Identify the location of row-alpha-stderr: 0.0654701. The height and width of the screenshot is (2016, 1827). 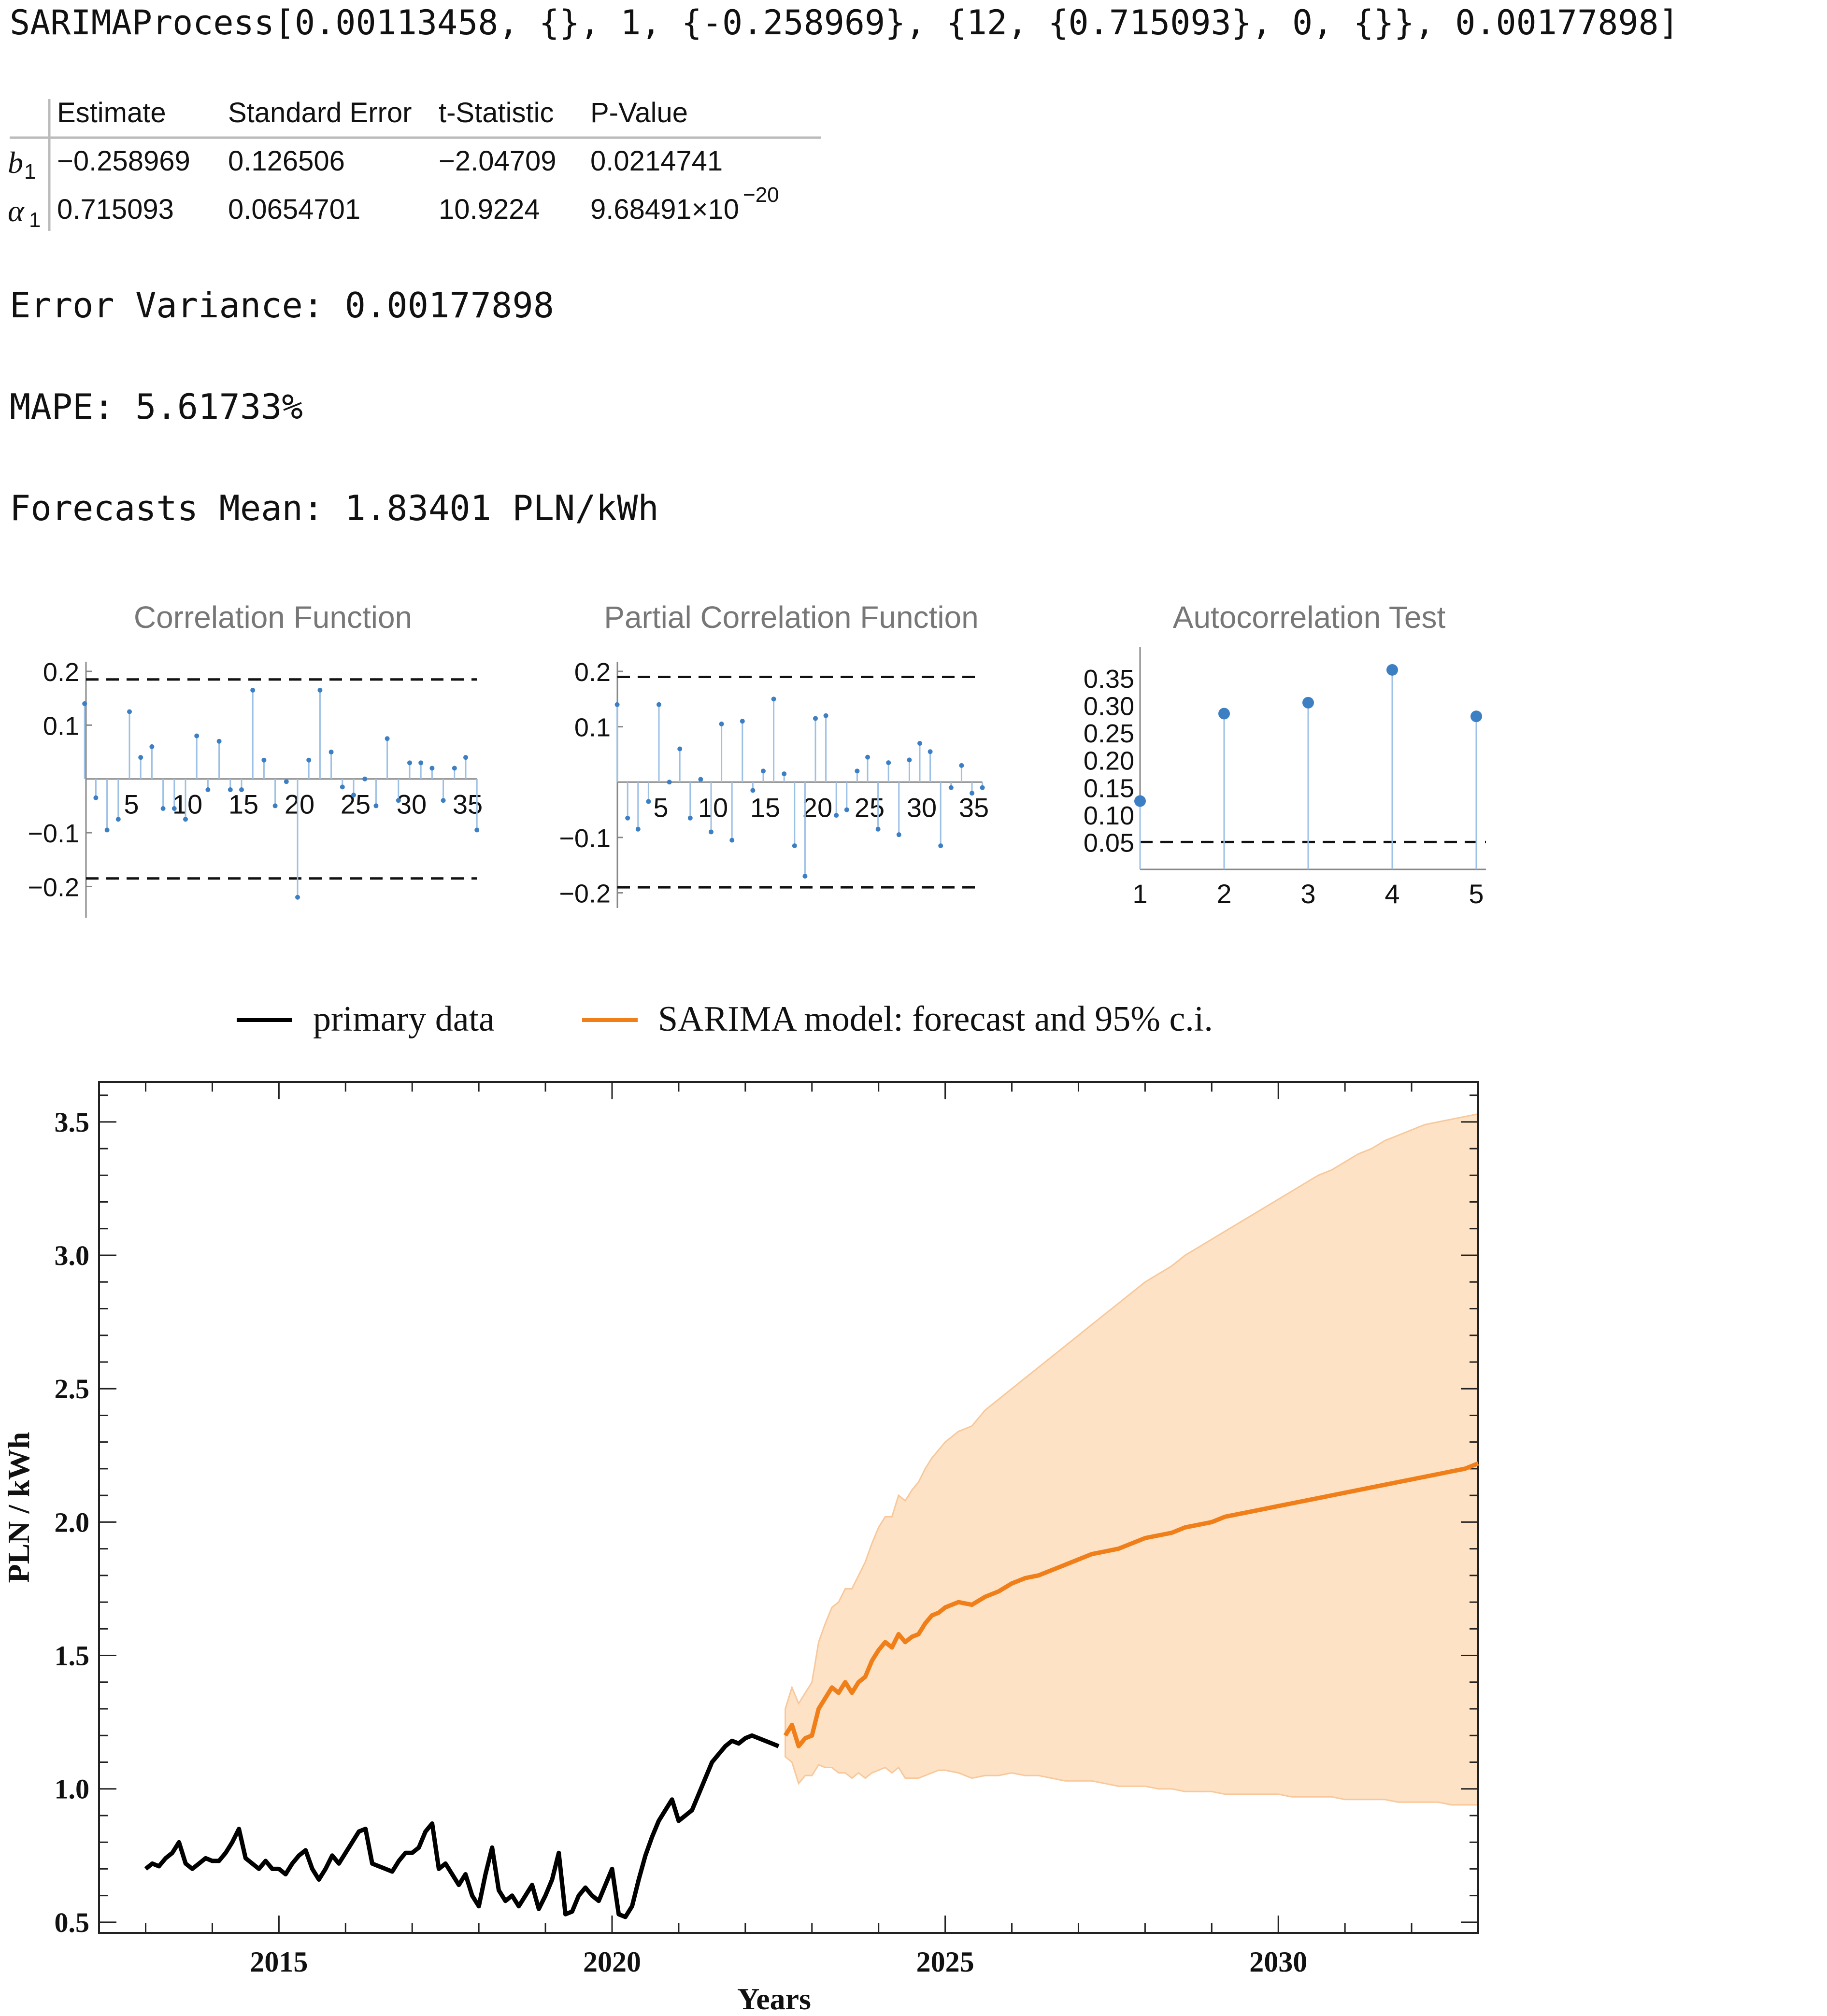
(294, 209).